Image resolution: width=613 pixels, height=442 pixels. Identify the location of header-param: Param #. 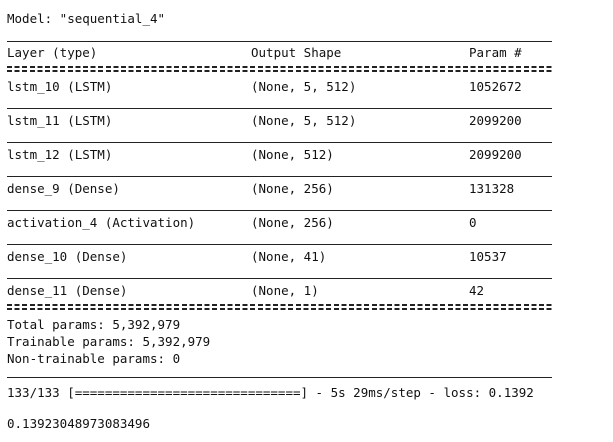
(495, 52).